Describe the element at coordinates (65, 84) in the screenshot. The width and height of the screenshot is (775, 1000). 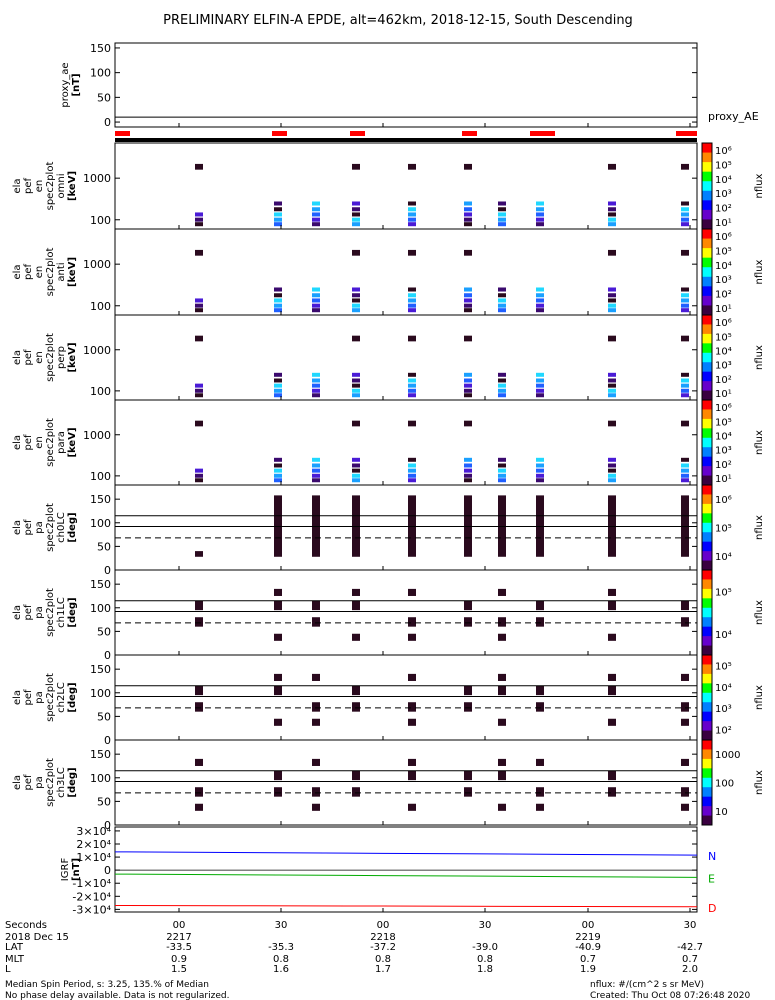
I see `y-axis-label: proxy_ae` at that location.